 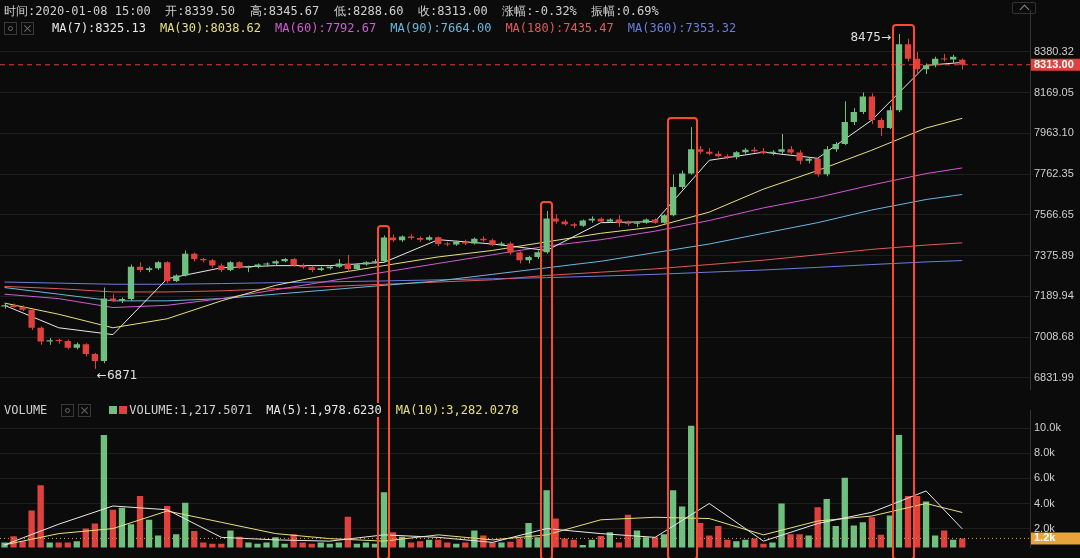 What do you see at coordinates (326, 28) in the screenshot?
I see `text: MA(60):7792.67` at bounding box center [326, 28].